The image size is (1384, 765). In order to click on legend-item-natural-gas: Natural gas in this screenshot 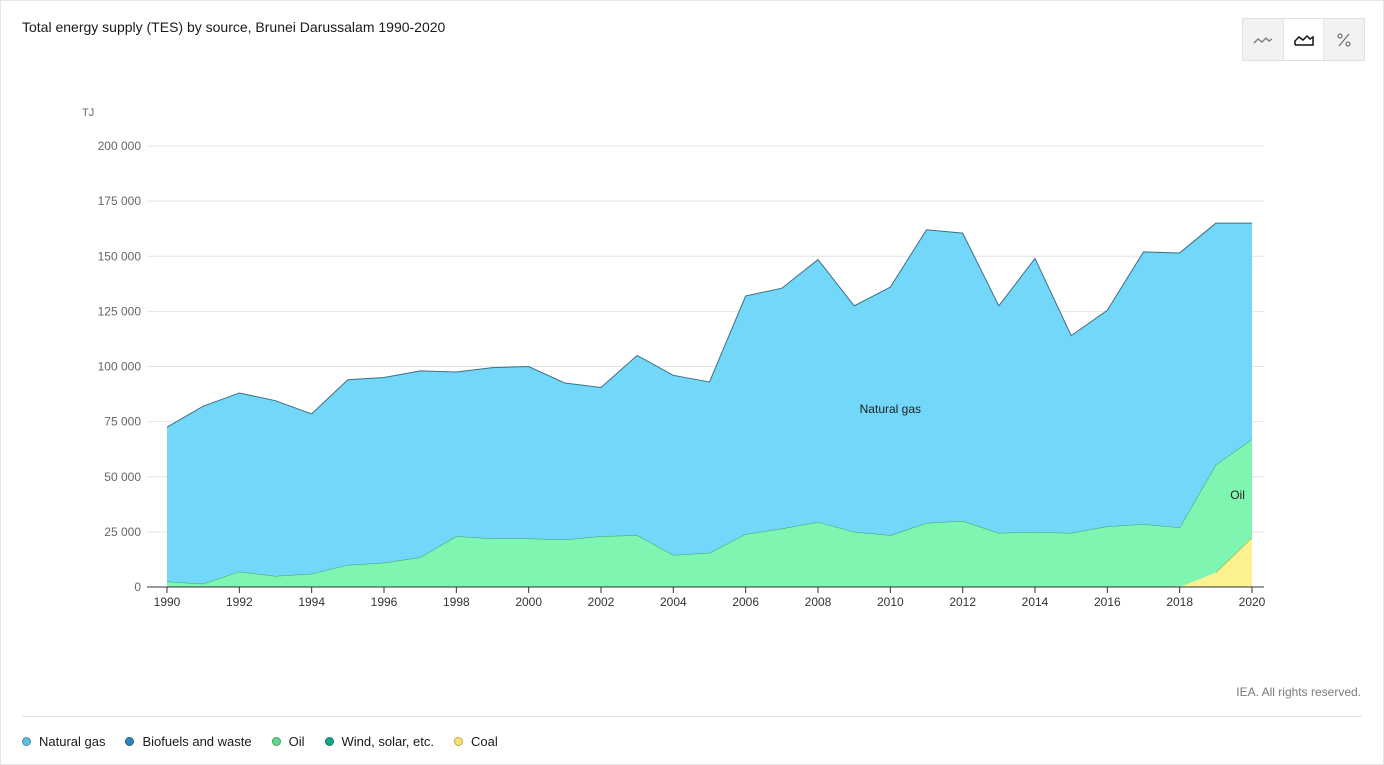, I will do `click(63, 741)`.